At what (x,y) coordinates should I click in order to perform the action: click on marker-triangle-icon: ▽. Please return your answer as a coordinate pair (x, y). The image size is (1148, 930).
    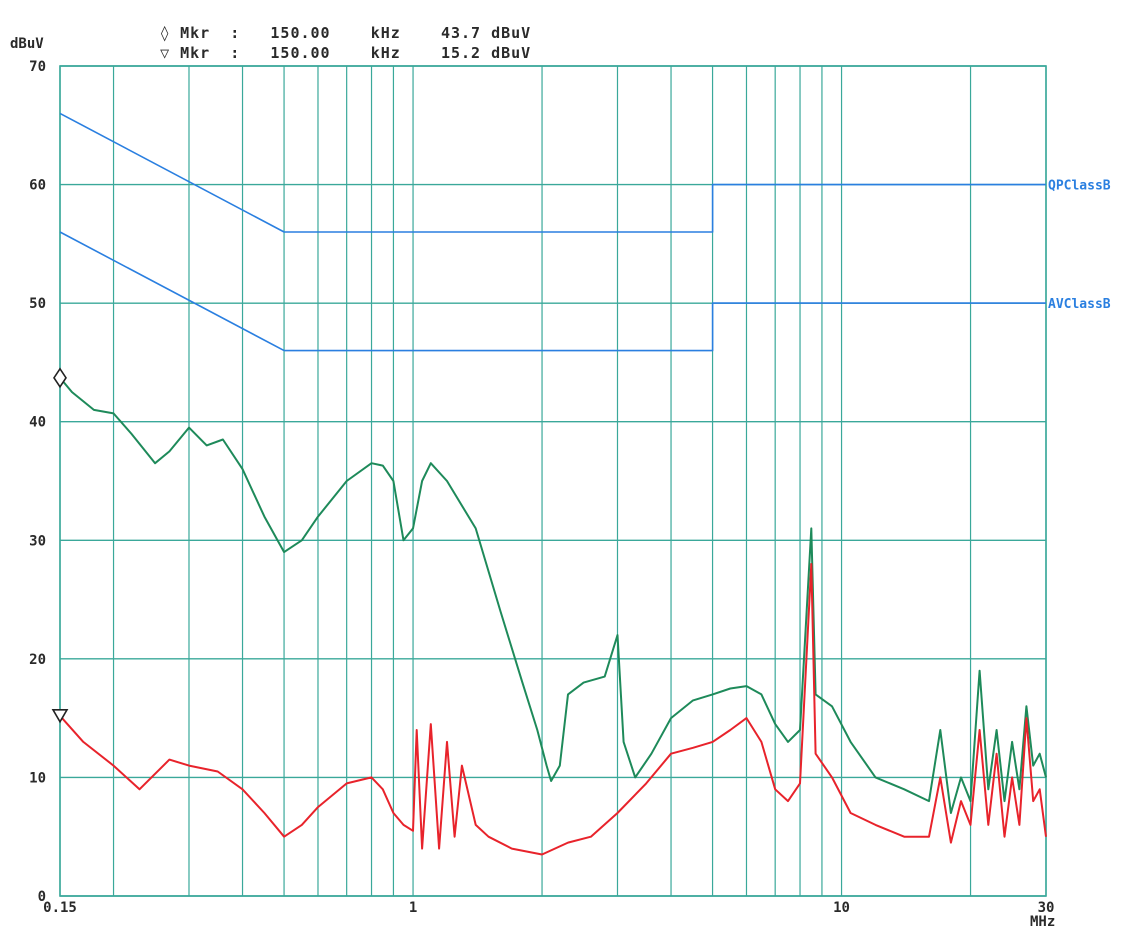
    Looking at the image, I should click on (165, 53).